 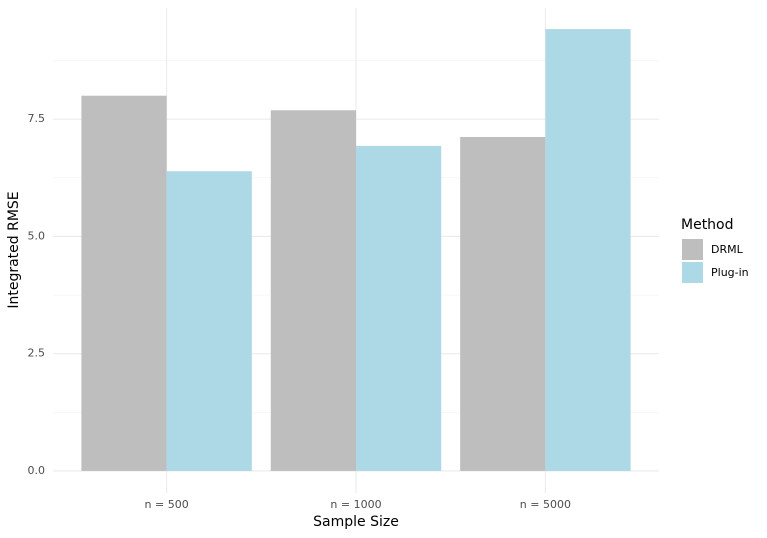 I want to click on x-tick-label: n = 500, so click(x=167, y=504).